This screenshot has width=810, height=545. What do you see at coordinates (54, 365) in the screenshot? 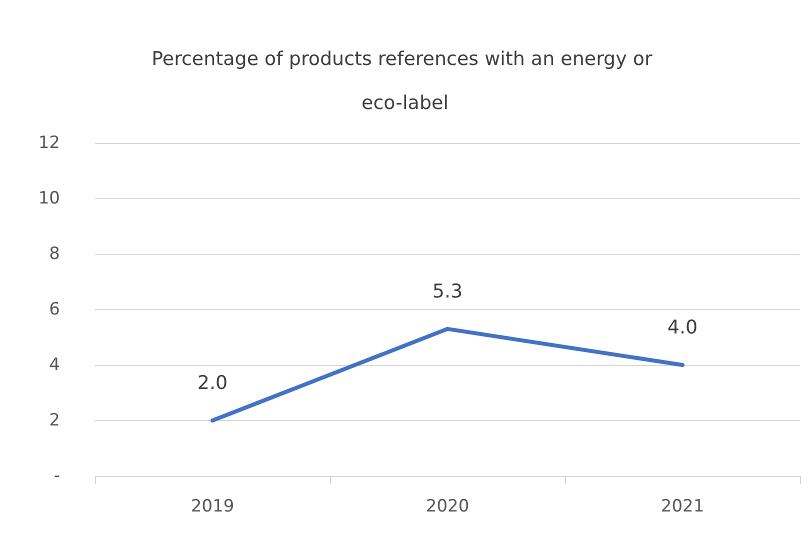
I see `y-tick-label: 4` at bounding box center [54, 365].